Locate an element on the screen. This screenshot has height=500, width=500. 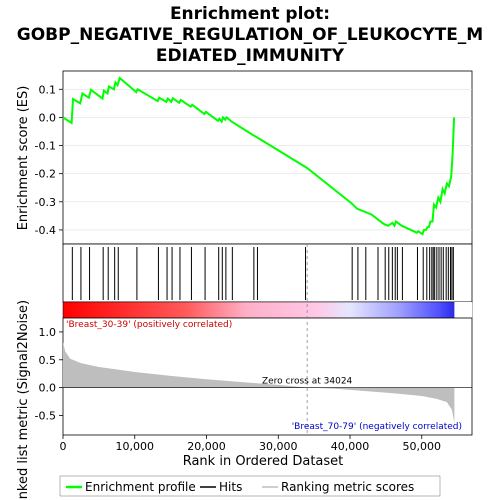
metric-x-tick-label: 30,000 is located at coordinates (278, 446).